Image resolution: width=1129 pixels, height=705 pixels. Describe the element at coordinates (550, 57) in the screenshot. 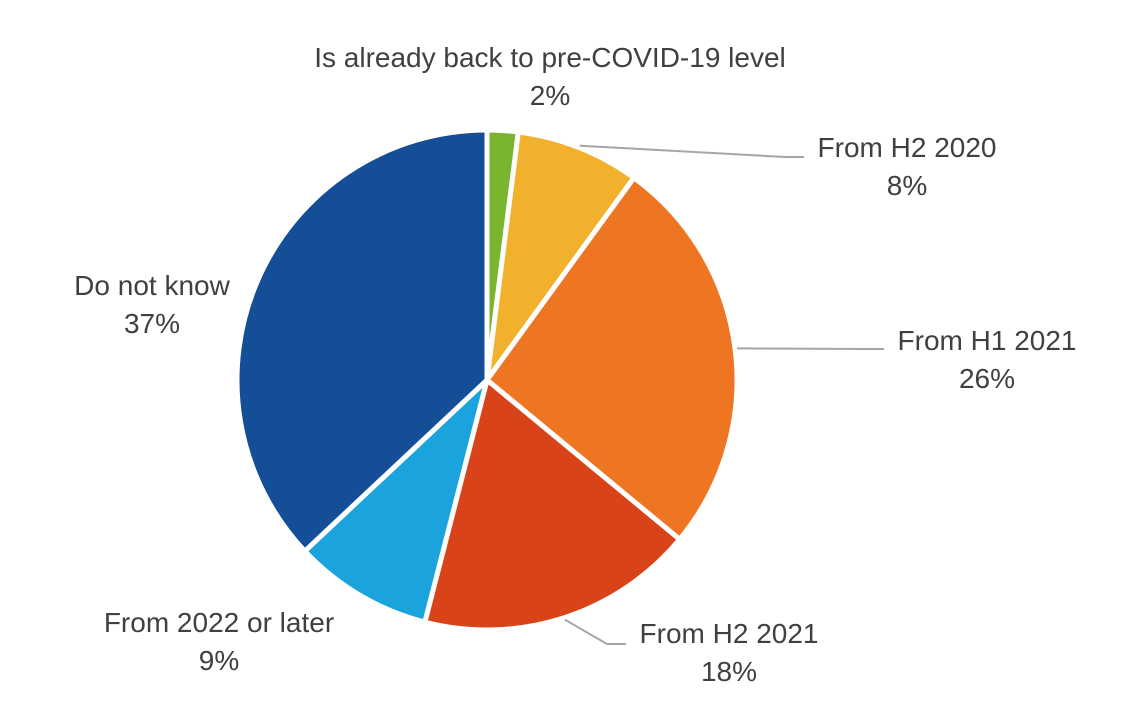

I see `slice-label-already-back: Is already back to pre-COVID-19 level` at that location.